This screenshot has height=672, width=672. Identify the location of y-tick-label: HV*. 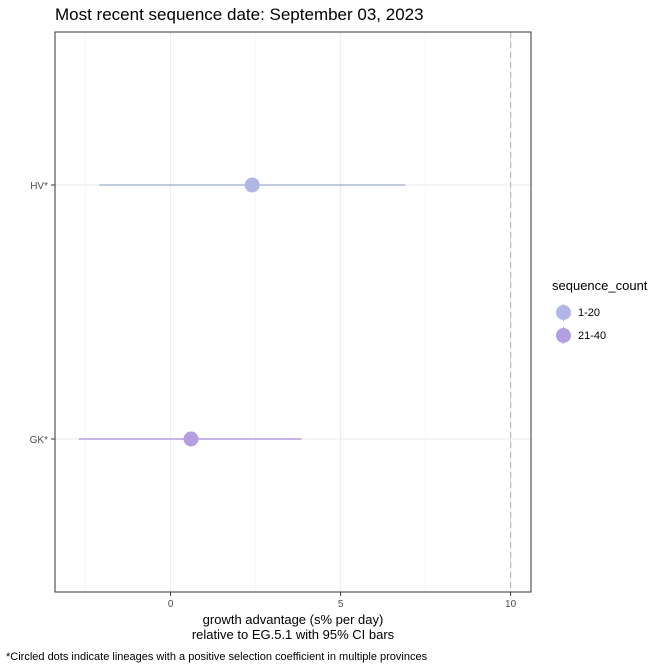
(39, 186).